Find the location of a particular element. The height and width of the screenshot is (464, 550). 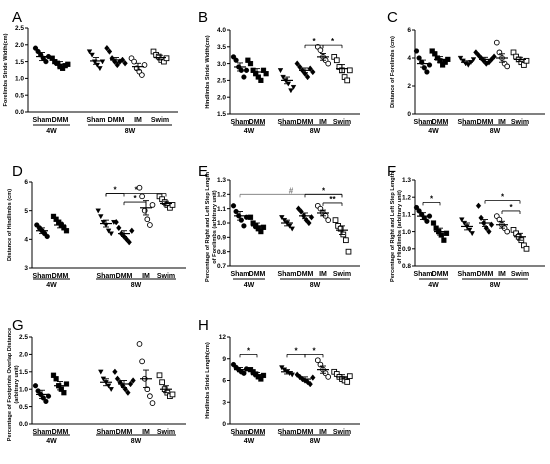

y-tick-label: 1.1 is located at coordinates (221, 209).